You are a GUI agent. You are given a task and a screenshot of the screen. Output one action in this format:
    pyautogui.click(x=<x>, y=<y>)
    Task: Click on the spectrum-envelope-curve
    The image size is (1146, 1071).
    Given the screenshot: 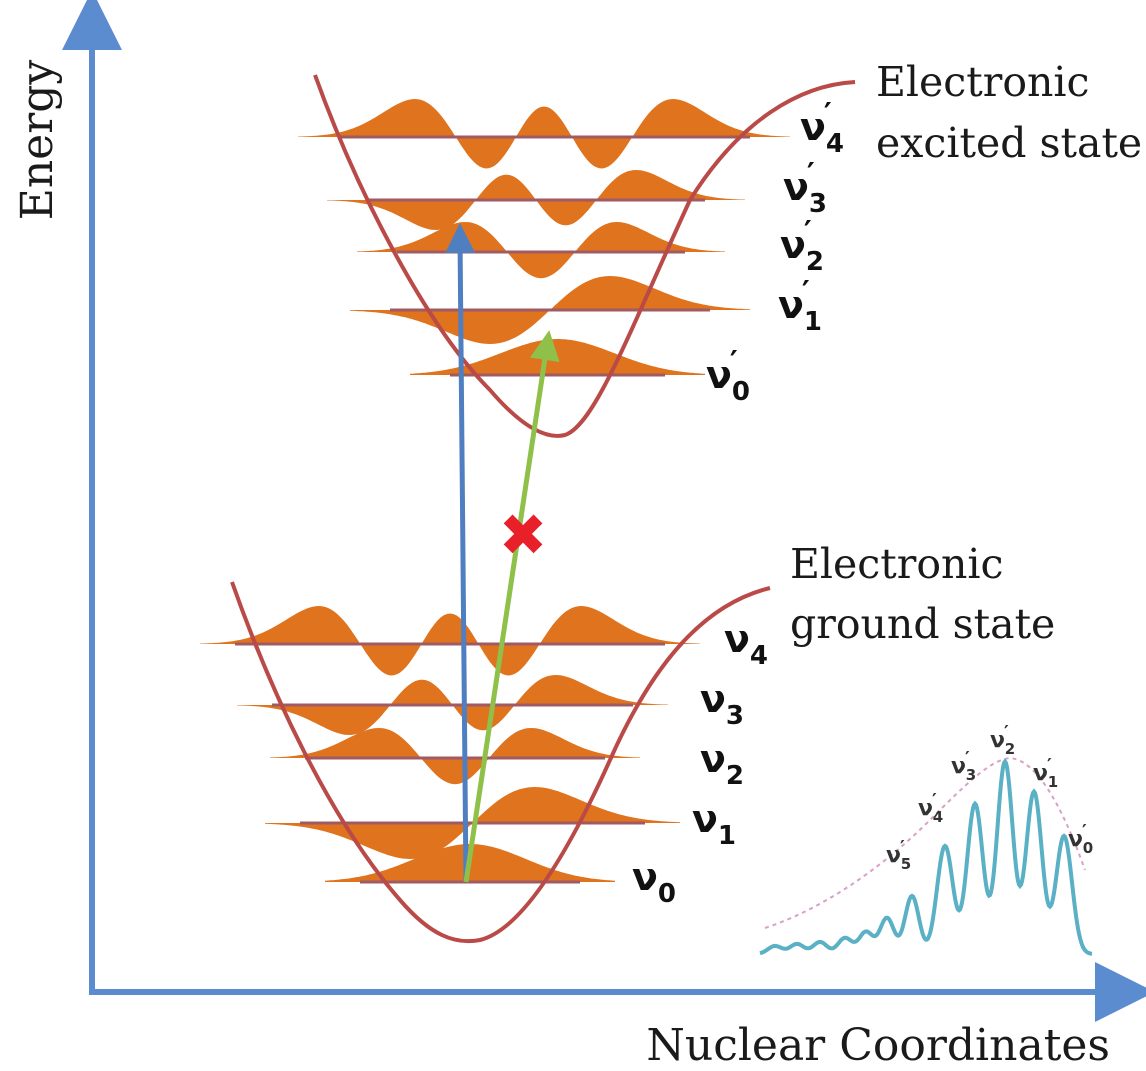 What is the action you would take?
    pyautogui.click(x=925, y=842)
    